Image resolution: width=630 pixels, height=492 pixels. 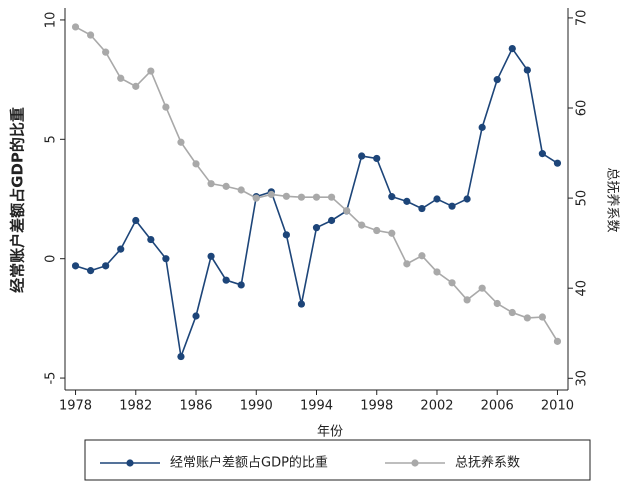 I want to click on y-tick-label: -5, so click(x=51, y=378).